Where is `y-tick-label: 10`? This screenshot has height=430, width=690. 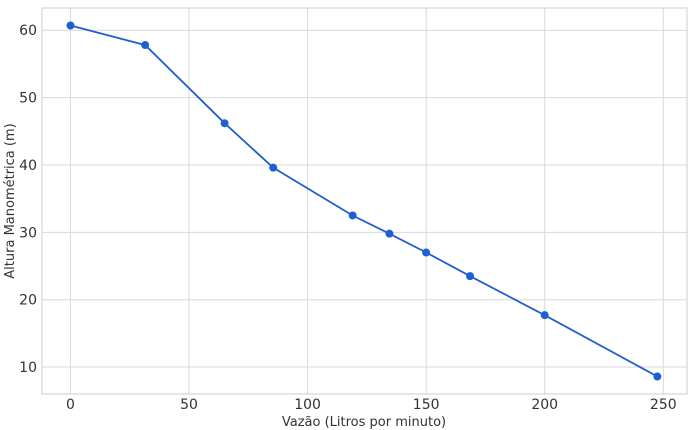
y-tick-label: 10 is located at coordinates (28, 368).